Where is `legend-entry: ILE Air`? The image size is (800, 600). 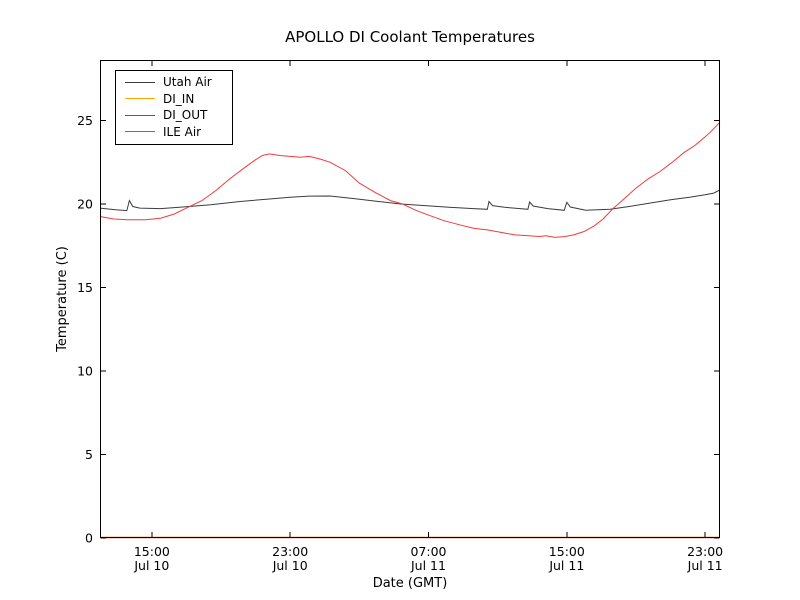 legend-entry: ILE Air is located at coordinates (178, 132).